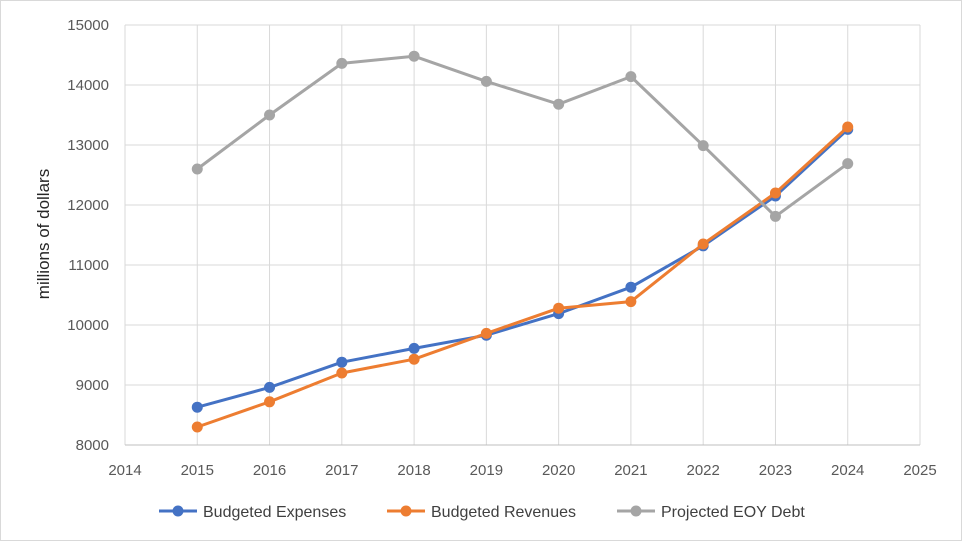 The height and width of the screenshot is (542, 962). I want to click on x-tick-label: 2014, so click(124, 470).